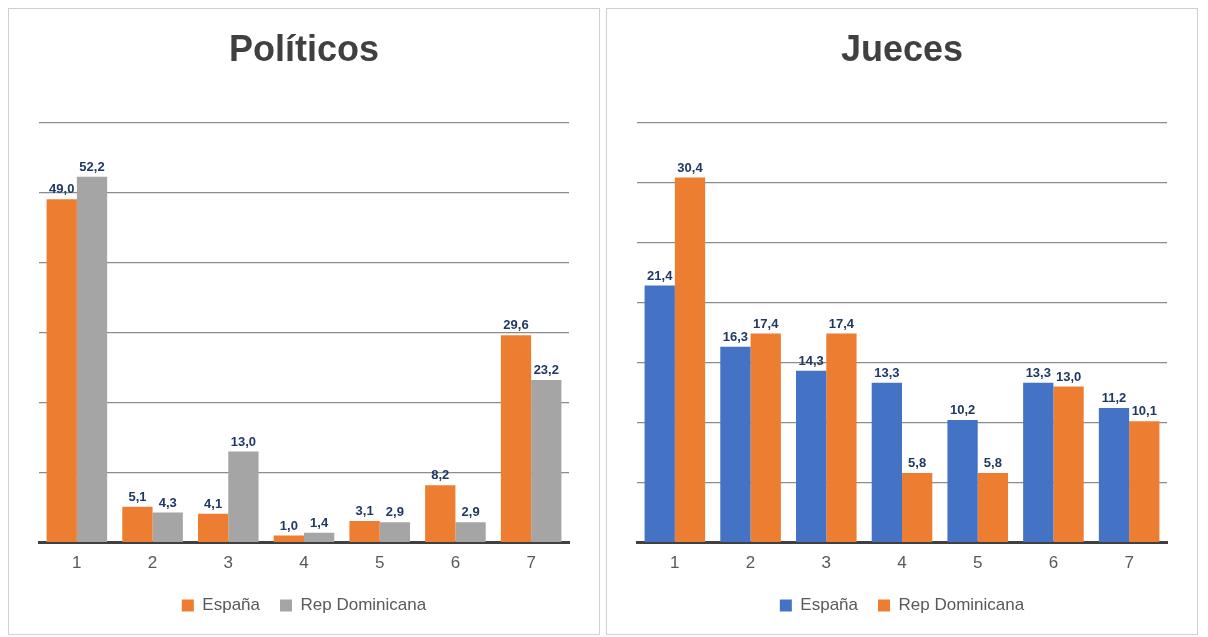 The image size is (1208, 637). Describe the element at coordinates (167, 502) in the screenshot. I see `data-label: 4,3` at that location.